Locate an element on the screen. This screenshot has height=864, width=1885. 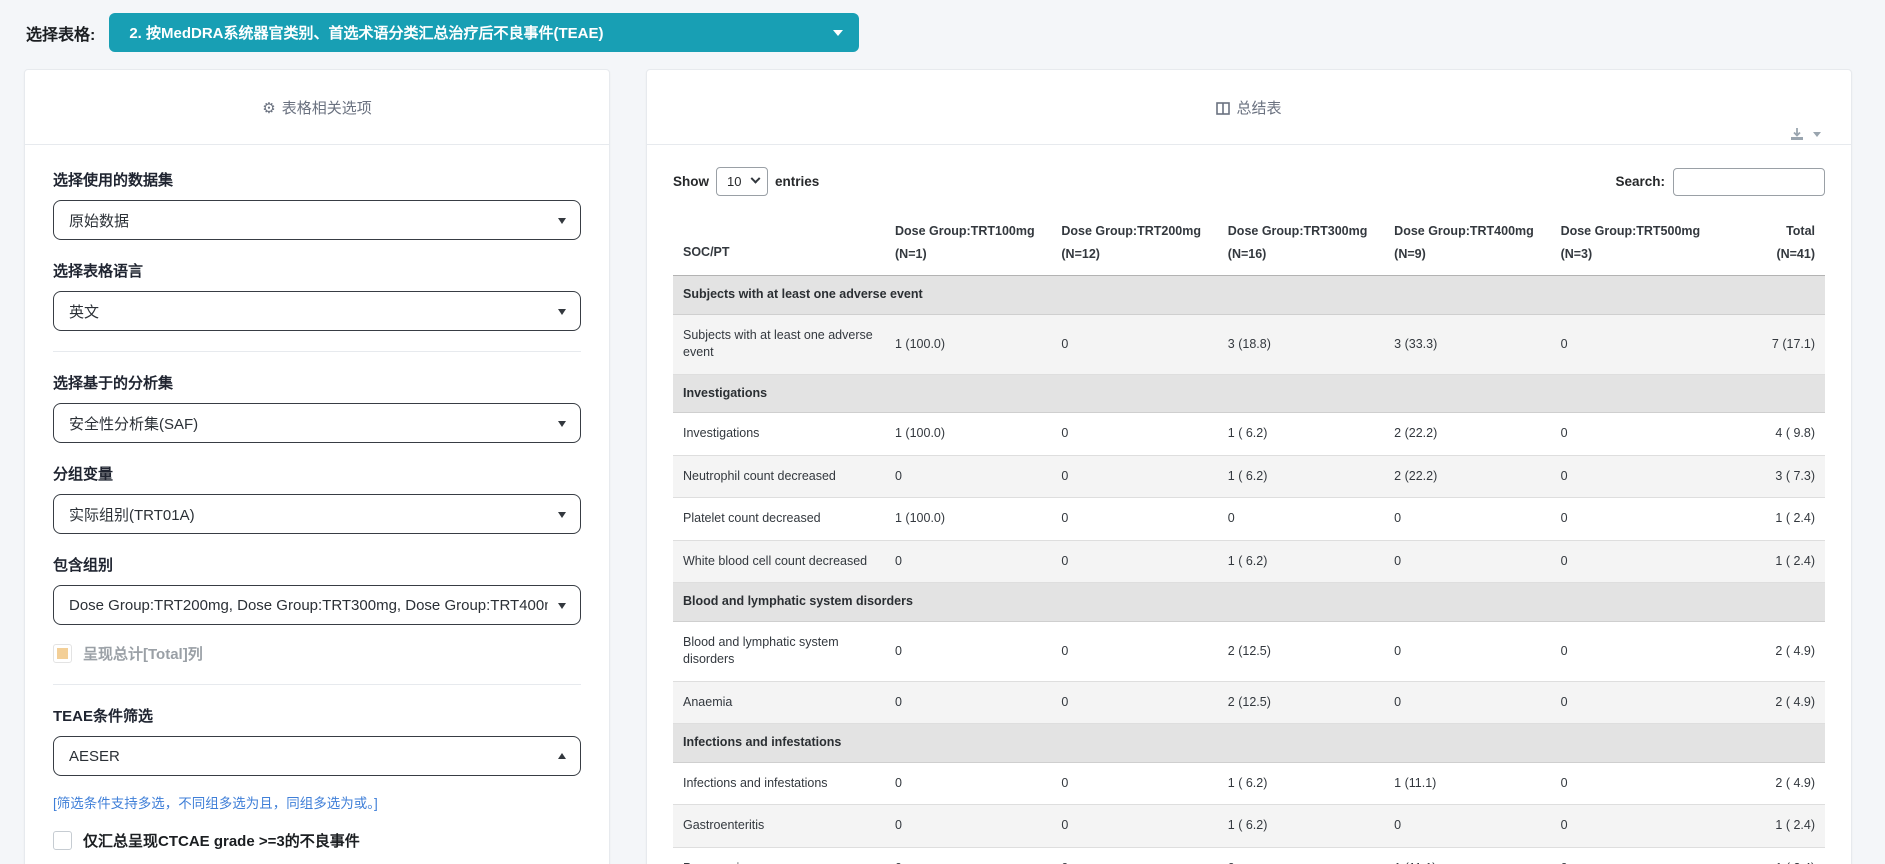
column-header: Dose Group:TRT300mg (N=16) is located at coordinates (1301, 244).